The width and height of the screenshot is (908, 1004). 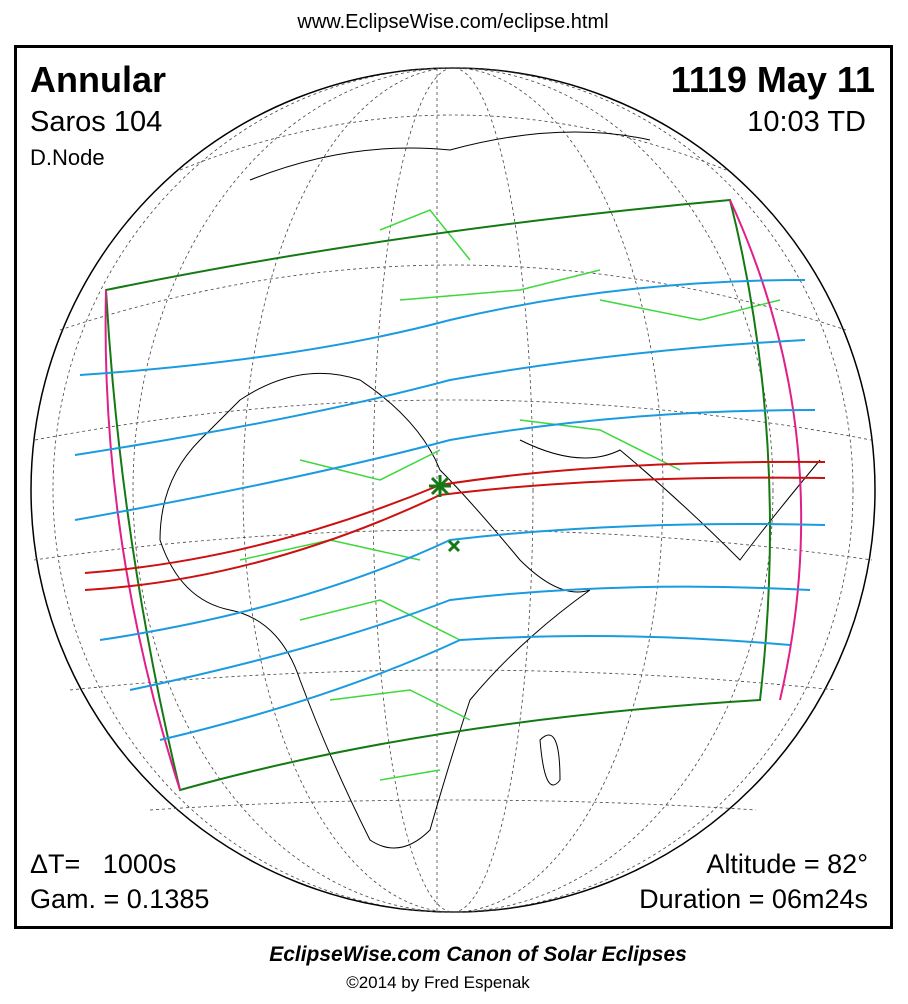 What do you see at coordinates (787, 864) in the screenshot?
I see `altitude: Altitude = 82°` at bounding box center [787, 864].